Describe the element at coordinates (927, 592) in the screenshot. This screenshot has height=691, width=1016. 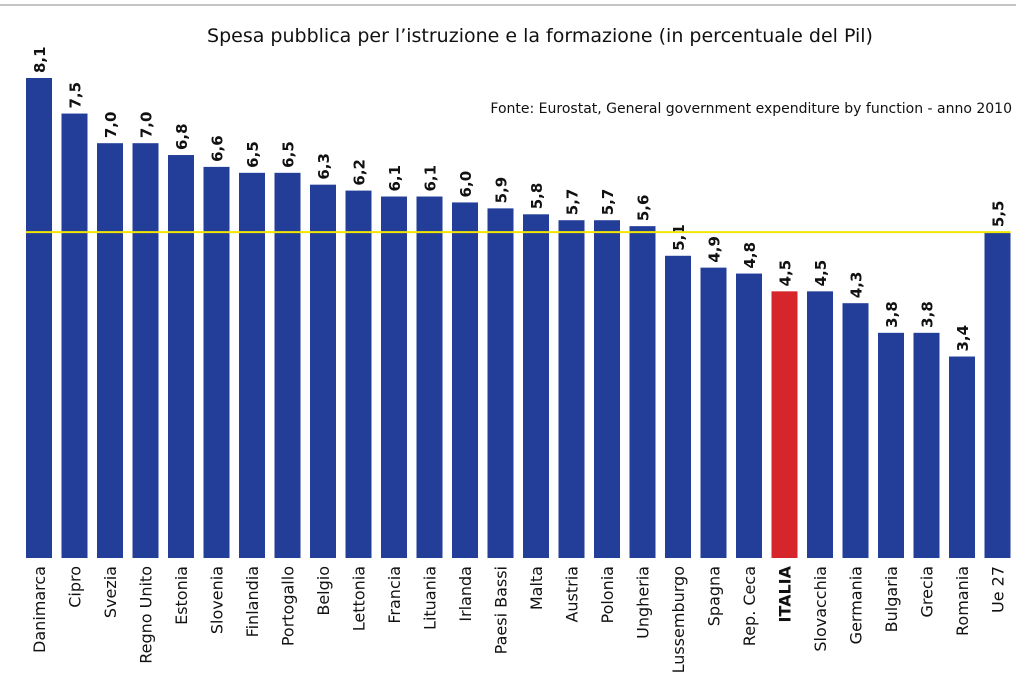
I see `x-tick-label: Grecia` at that location.